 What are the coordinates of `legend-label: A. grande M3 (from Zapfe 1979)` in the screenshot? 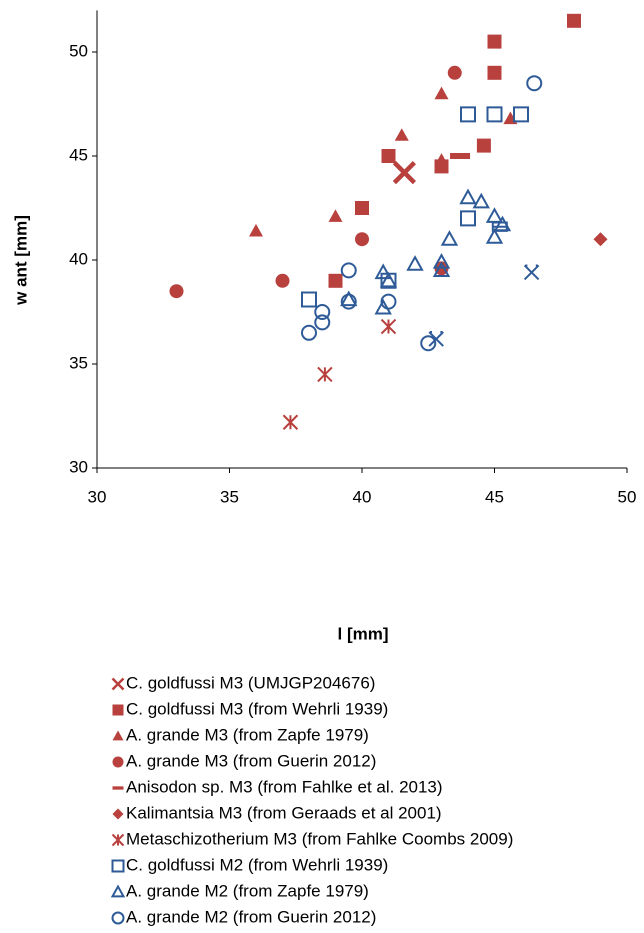 It's located at (247, 734).